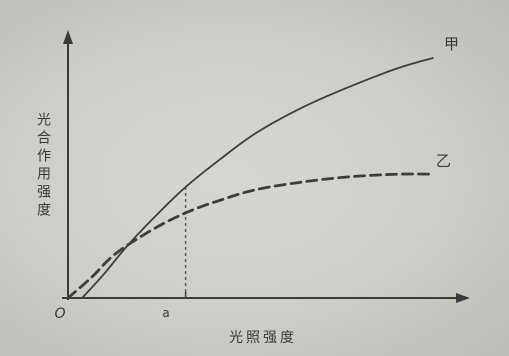 The image size is (509, 356). Describe the element at coordinates (463, 298) in the screenshot. I see `x-axis-arrow` at that location.